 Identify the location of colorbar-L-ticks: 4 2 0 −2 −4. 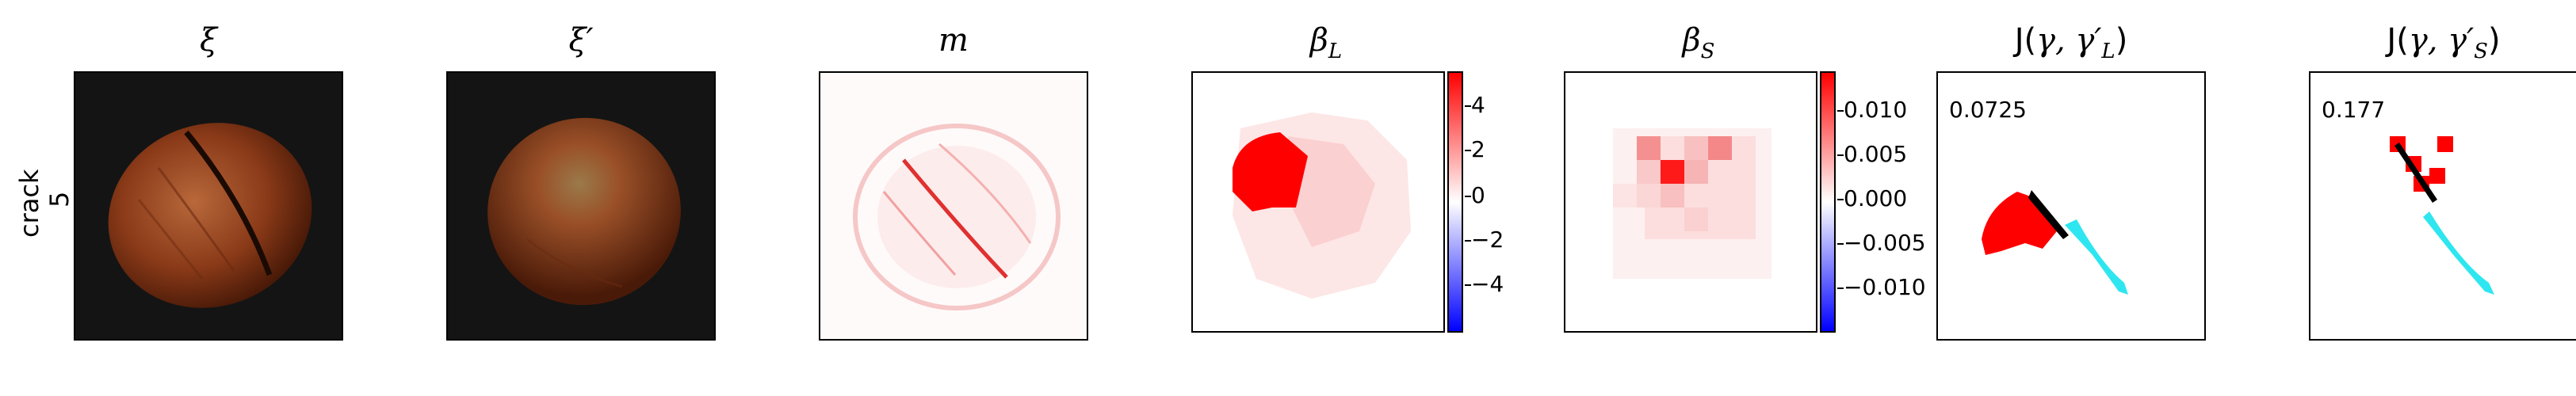
(1527, 202).